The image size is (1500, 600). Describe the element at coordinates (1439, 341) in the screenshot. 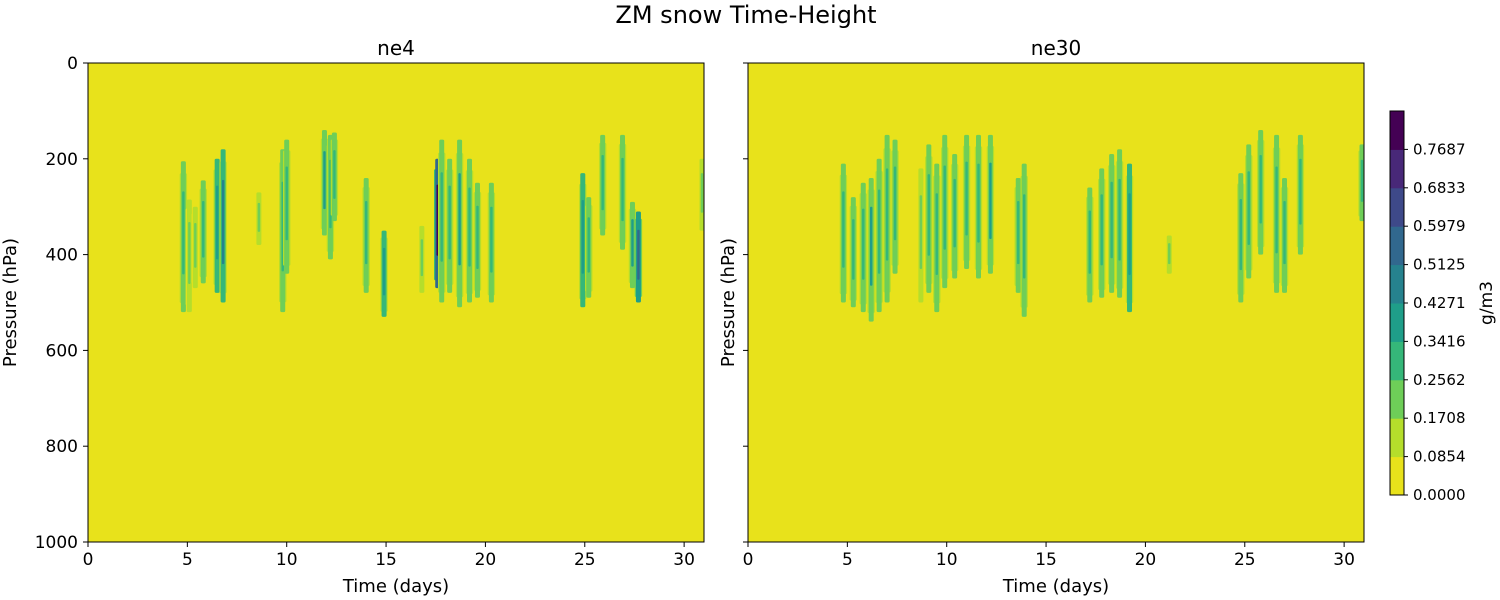

I see `colorbar-tick-label: 0.3416` at that location.